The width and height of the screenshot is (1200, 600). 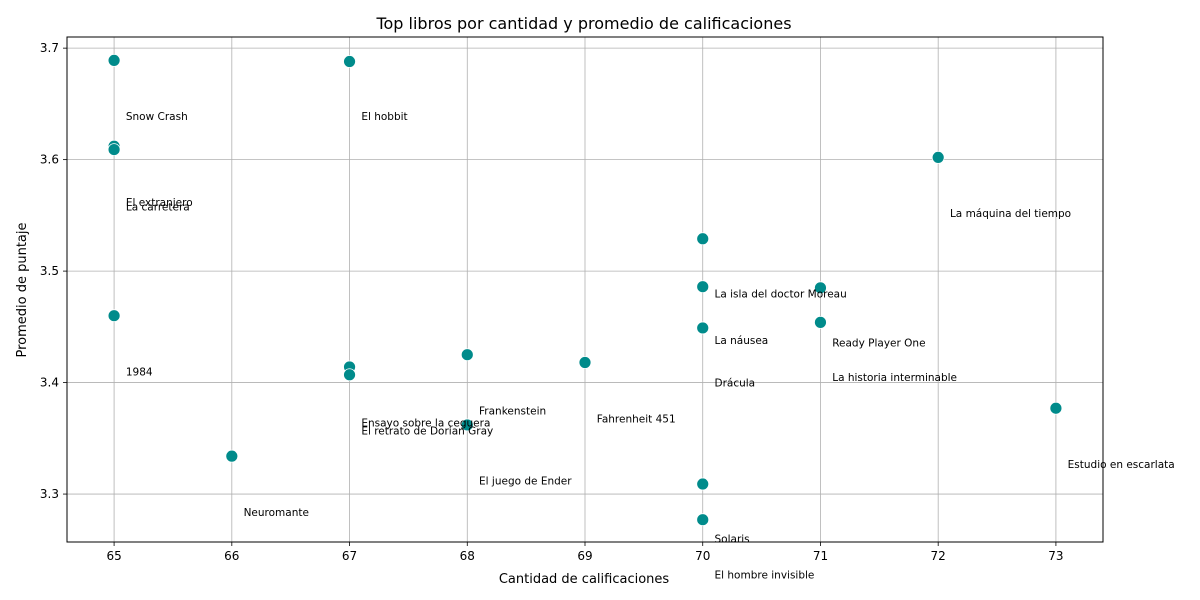 I want to click on x-axis-label: Cantidad de calificaciones, so click(x=584, y=579).